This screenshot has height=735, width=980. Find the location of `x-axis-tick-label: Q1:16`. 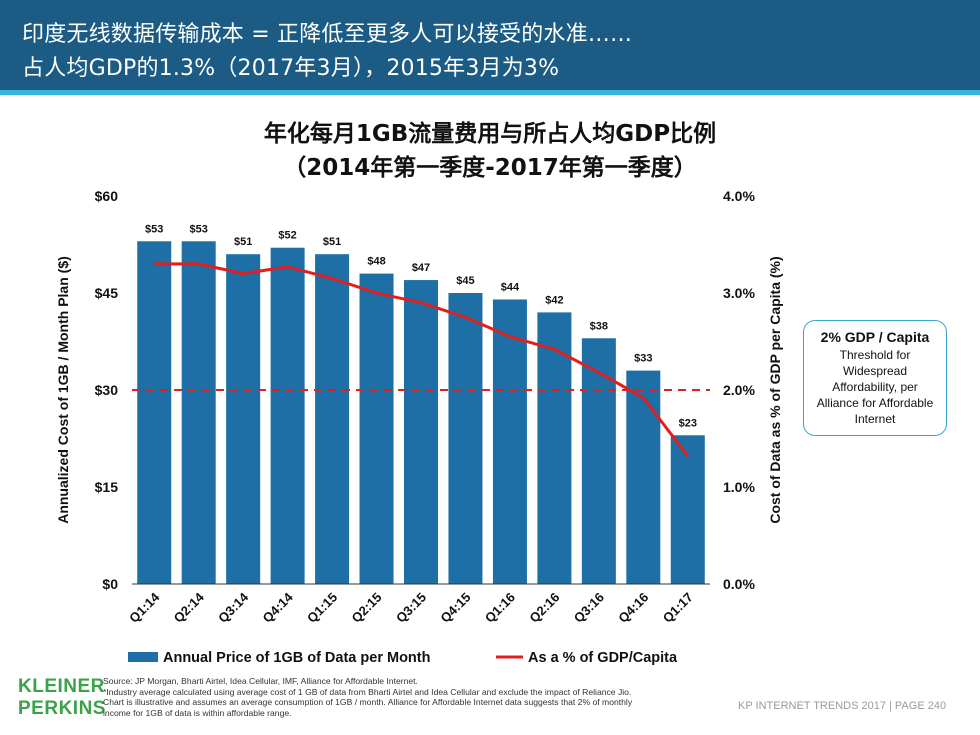

x-axis-tick-label: Q1:16 is located at coordinates (500, 608).